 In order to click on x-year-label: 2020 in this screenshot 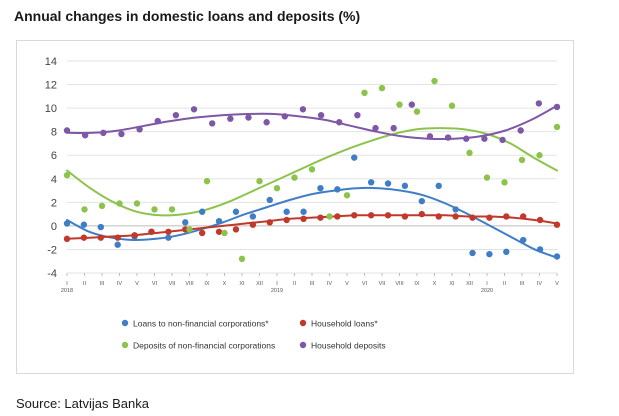, I will do `click(487, 291)`.